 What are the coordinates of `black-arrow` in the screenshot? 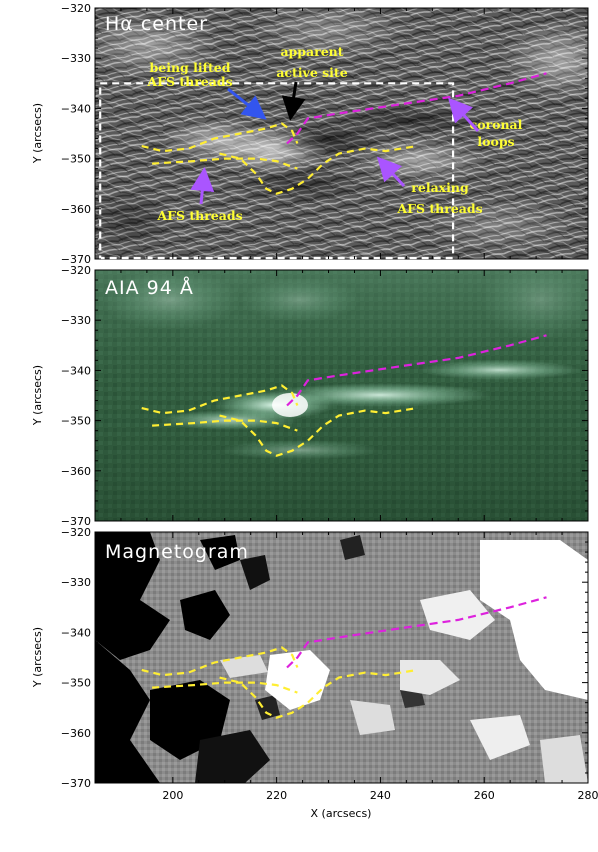 It's located at (293, 101).